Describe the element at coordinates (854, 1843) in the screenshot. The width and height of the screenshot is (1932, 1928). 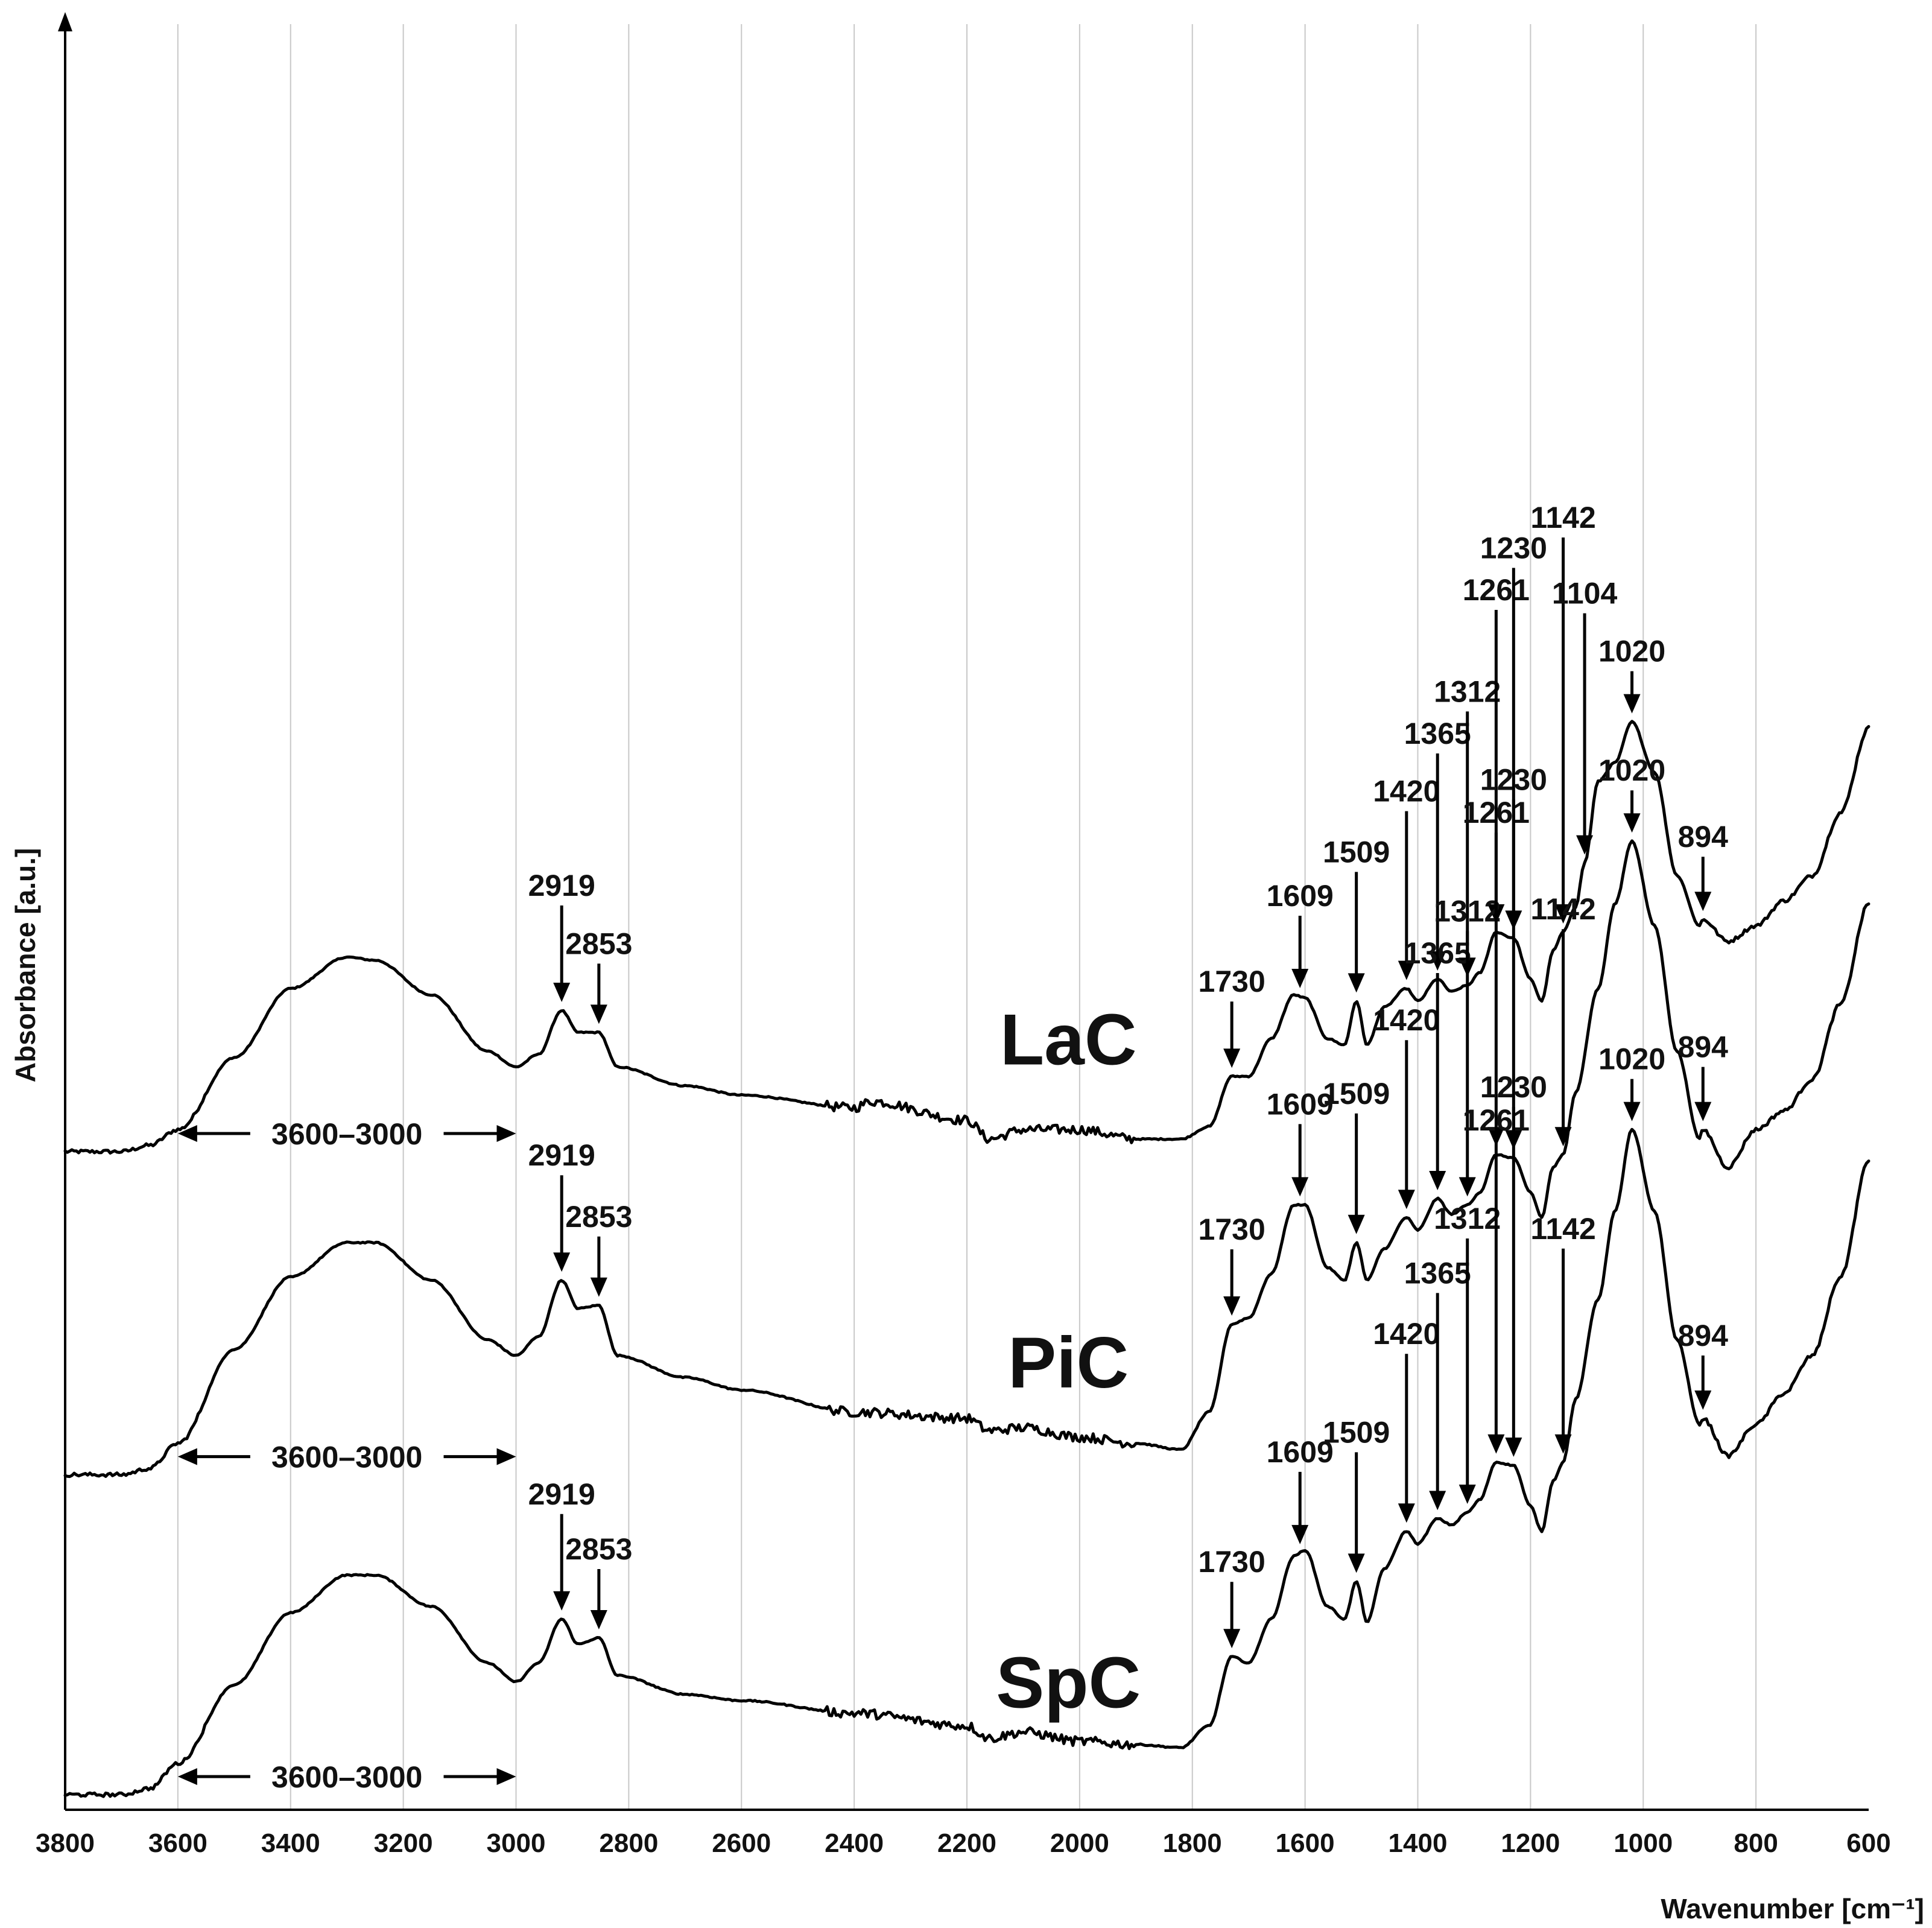
I see `x-tick-2400: 2400` at that location.